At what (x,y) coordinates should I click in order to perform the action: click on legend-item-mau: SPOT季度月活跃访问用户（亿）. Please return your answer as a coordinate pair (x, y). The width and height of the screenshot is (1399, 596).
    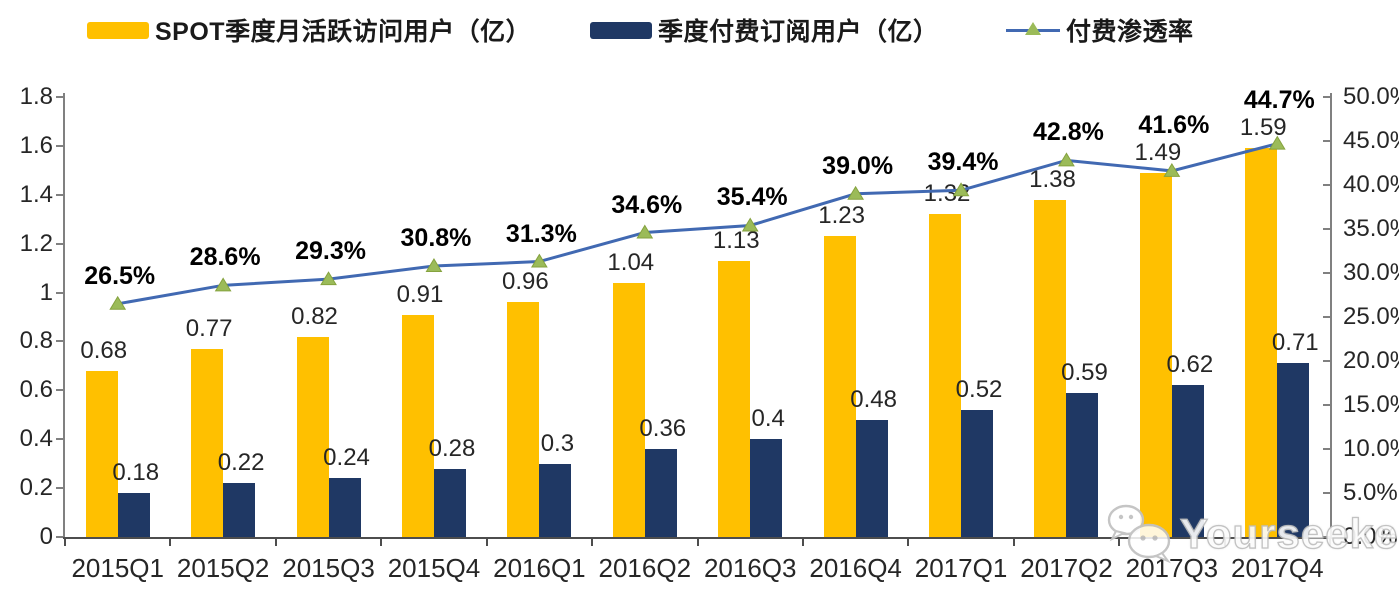
    Looking at the image, I should click on (309, 31).